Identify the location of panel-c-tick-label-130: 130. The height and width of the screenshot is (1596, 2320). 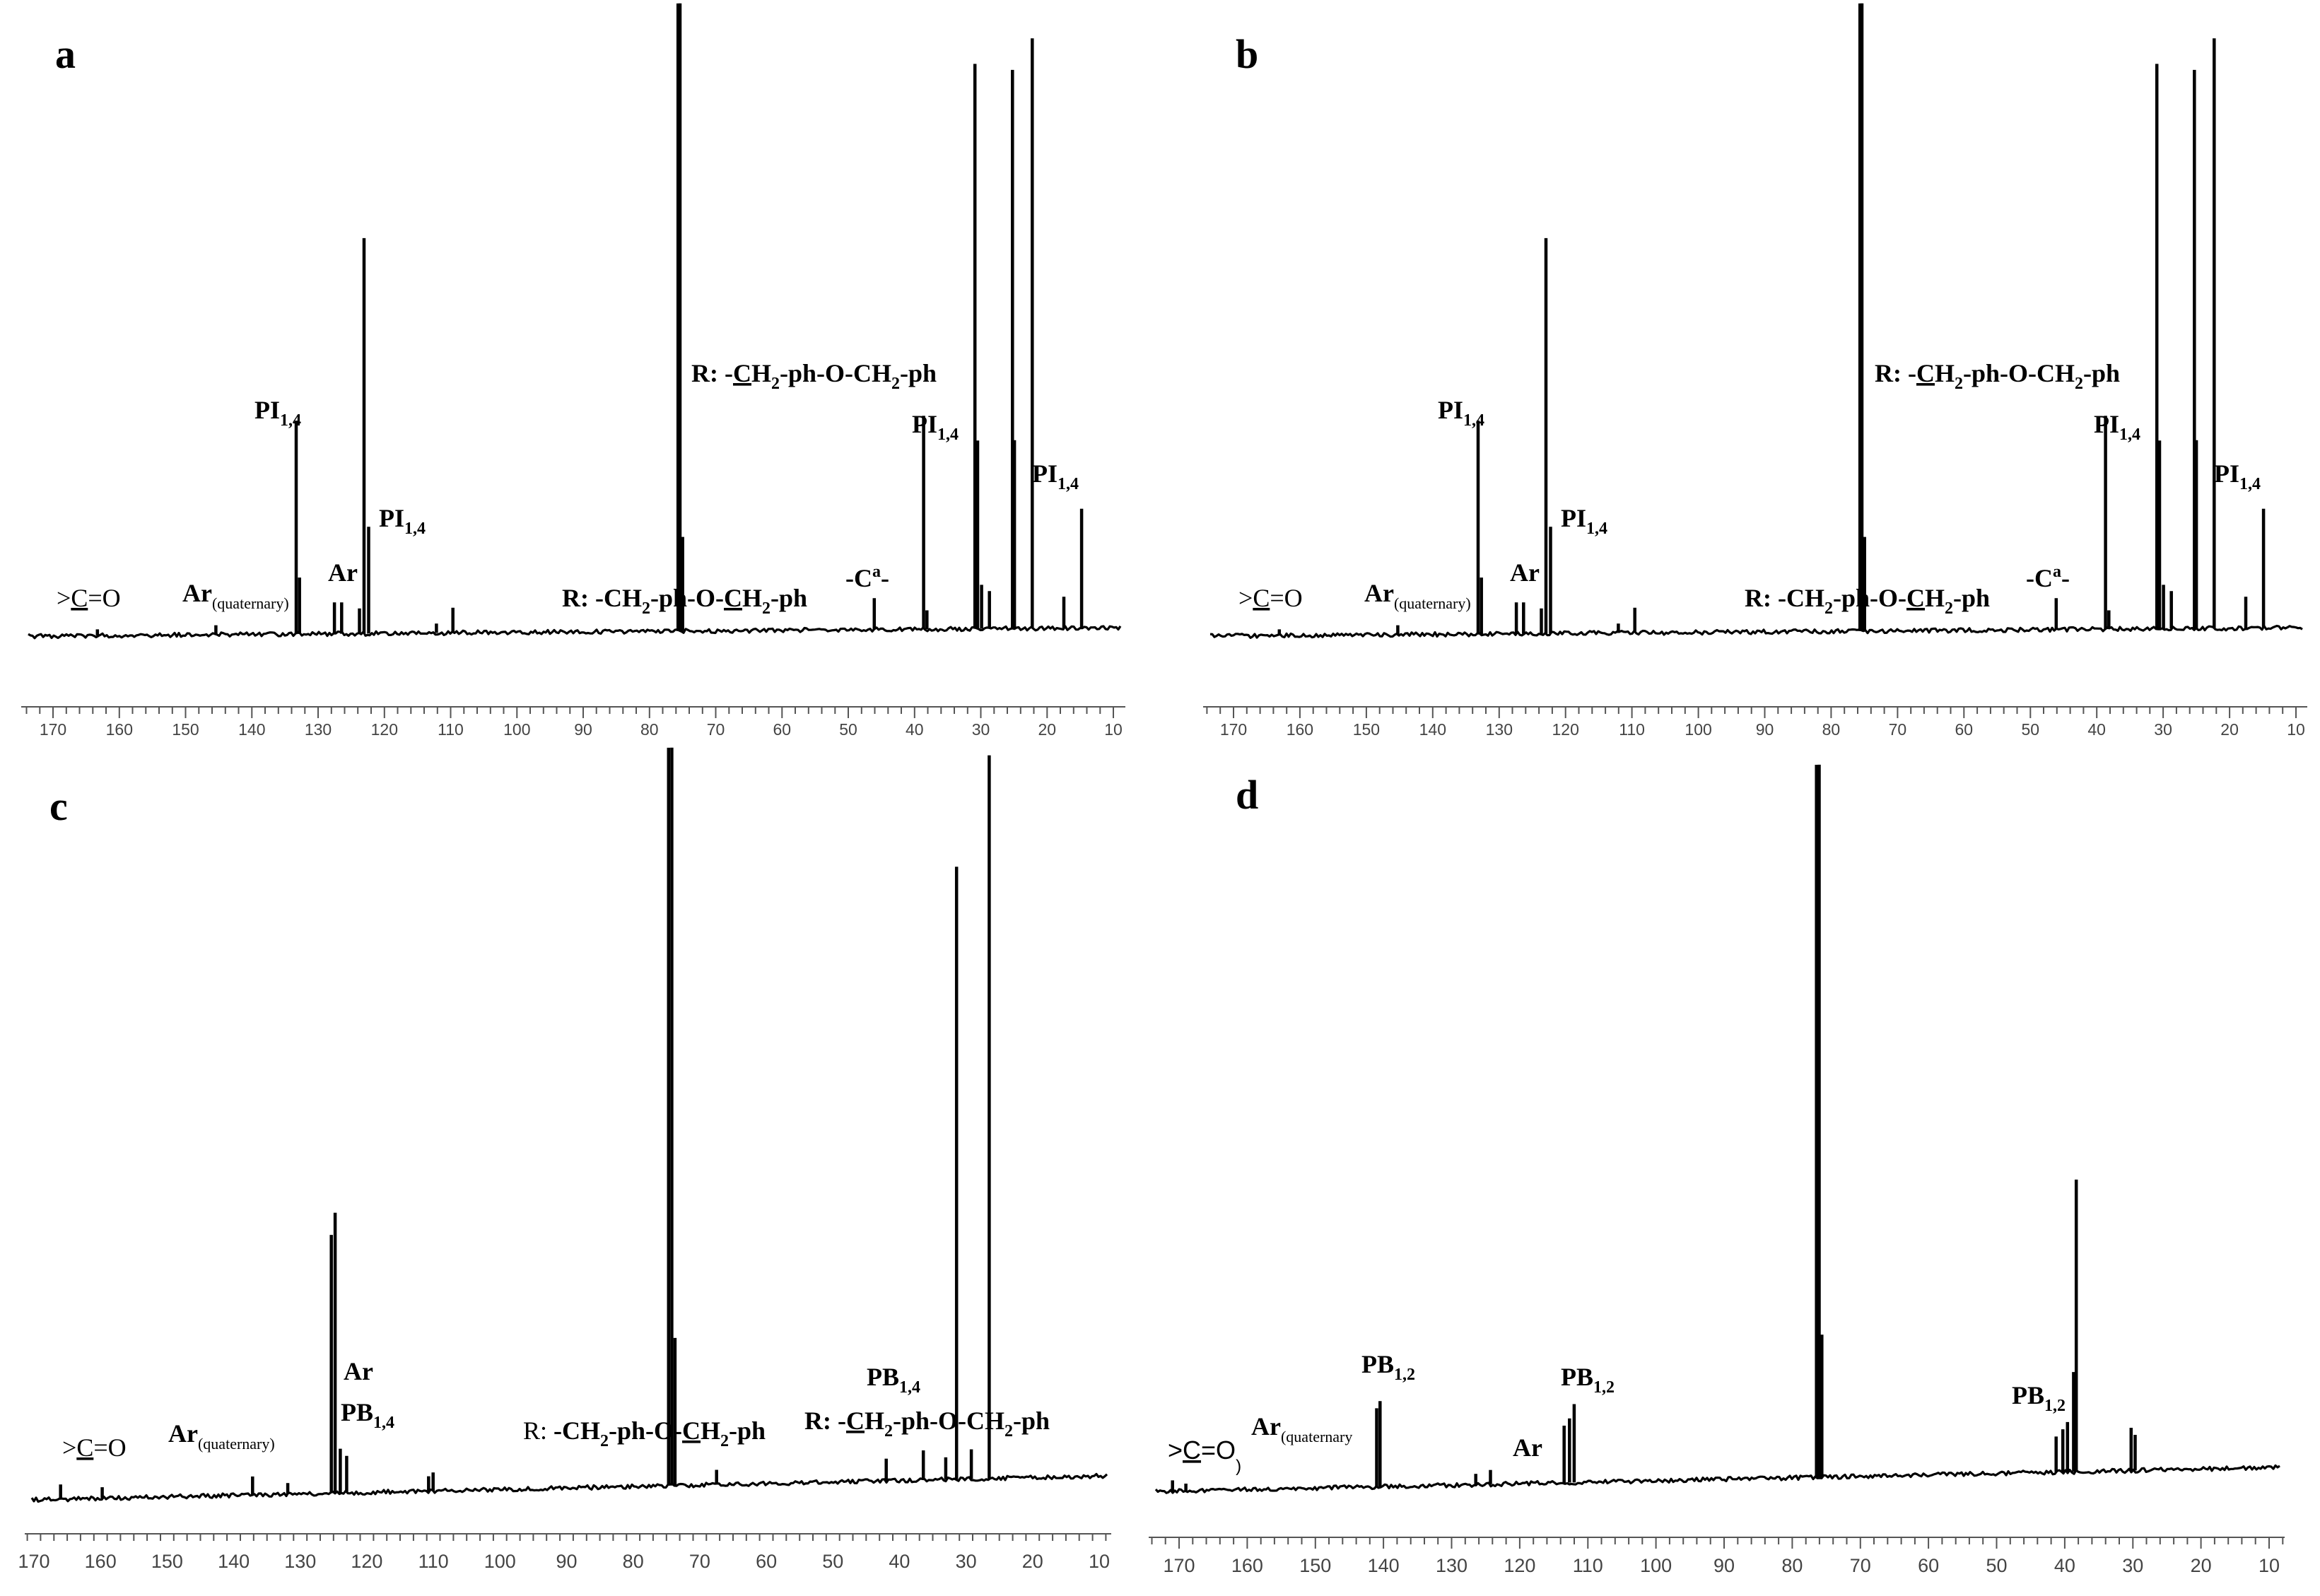
(300, 1561).